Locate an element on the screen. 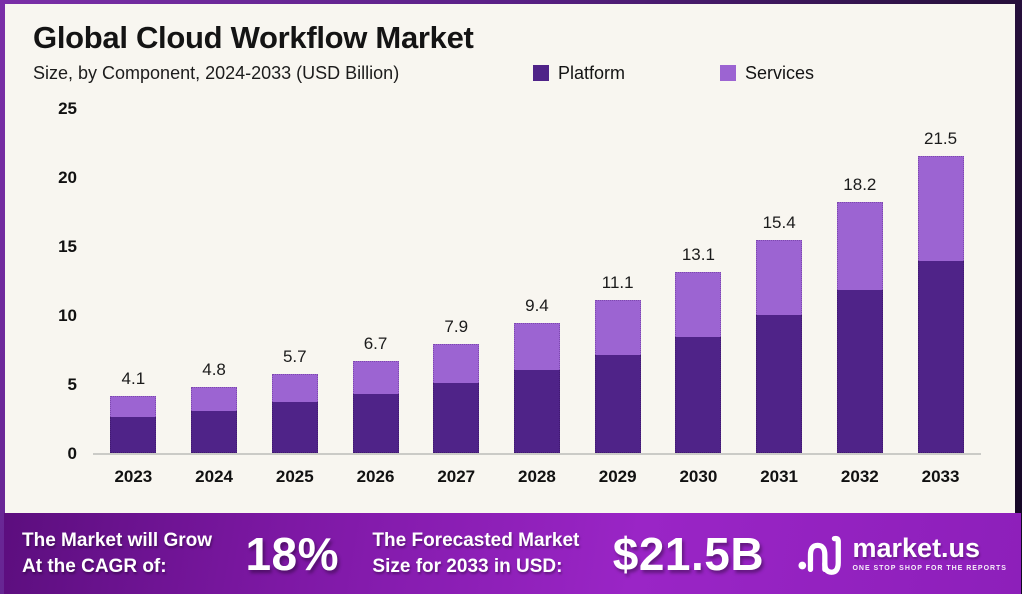  y-axis-tick-20: 20 is located at coordinates (67, 177).